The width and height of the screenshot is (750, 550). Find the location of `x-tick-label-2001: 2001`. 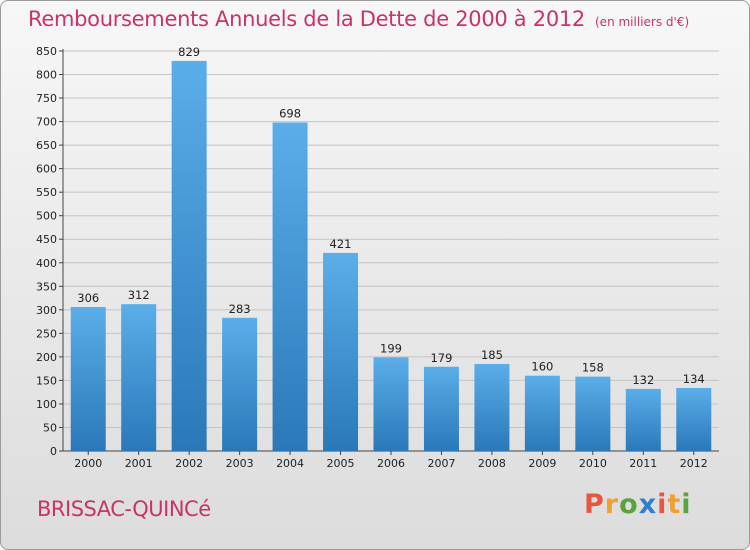

x-tick-label-2001: 2001 is located at coordinates (139, 463).